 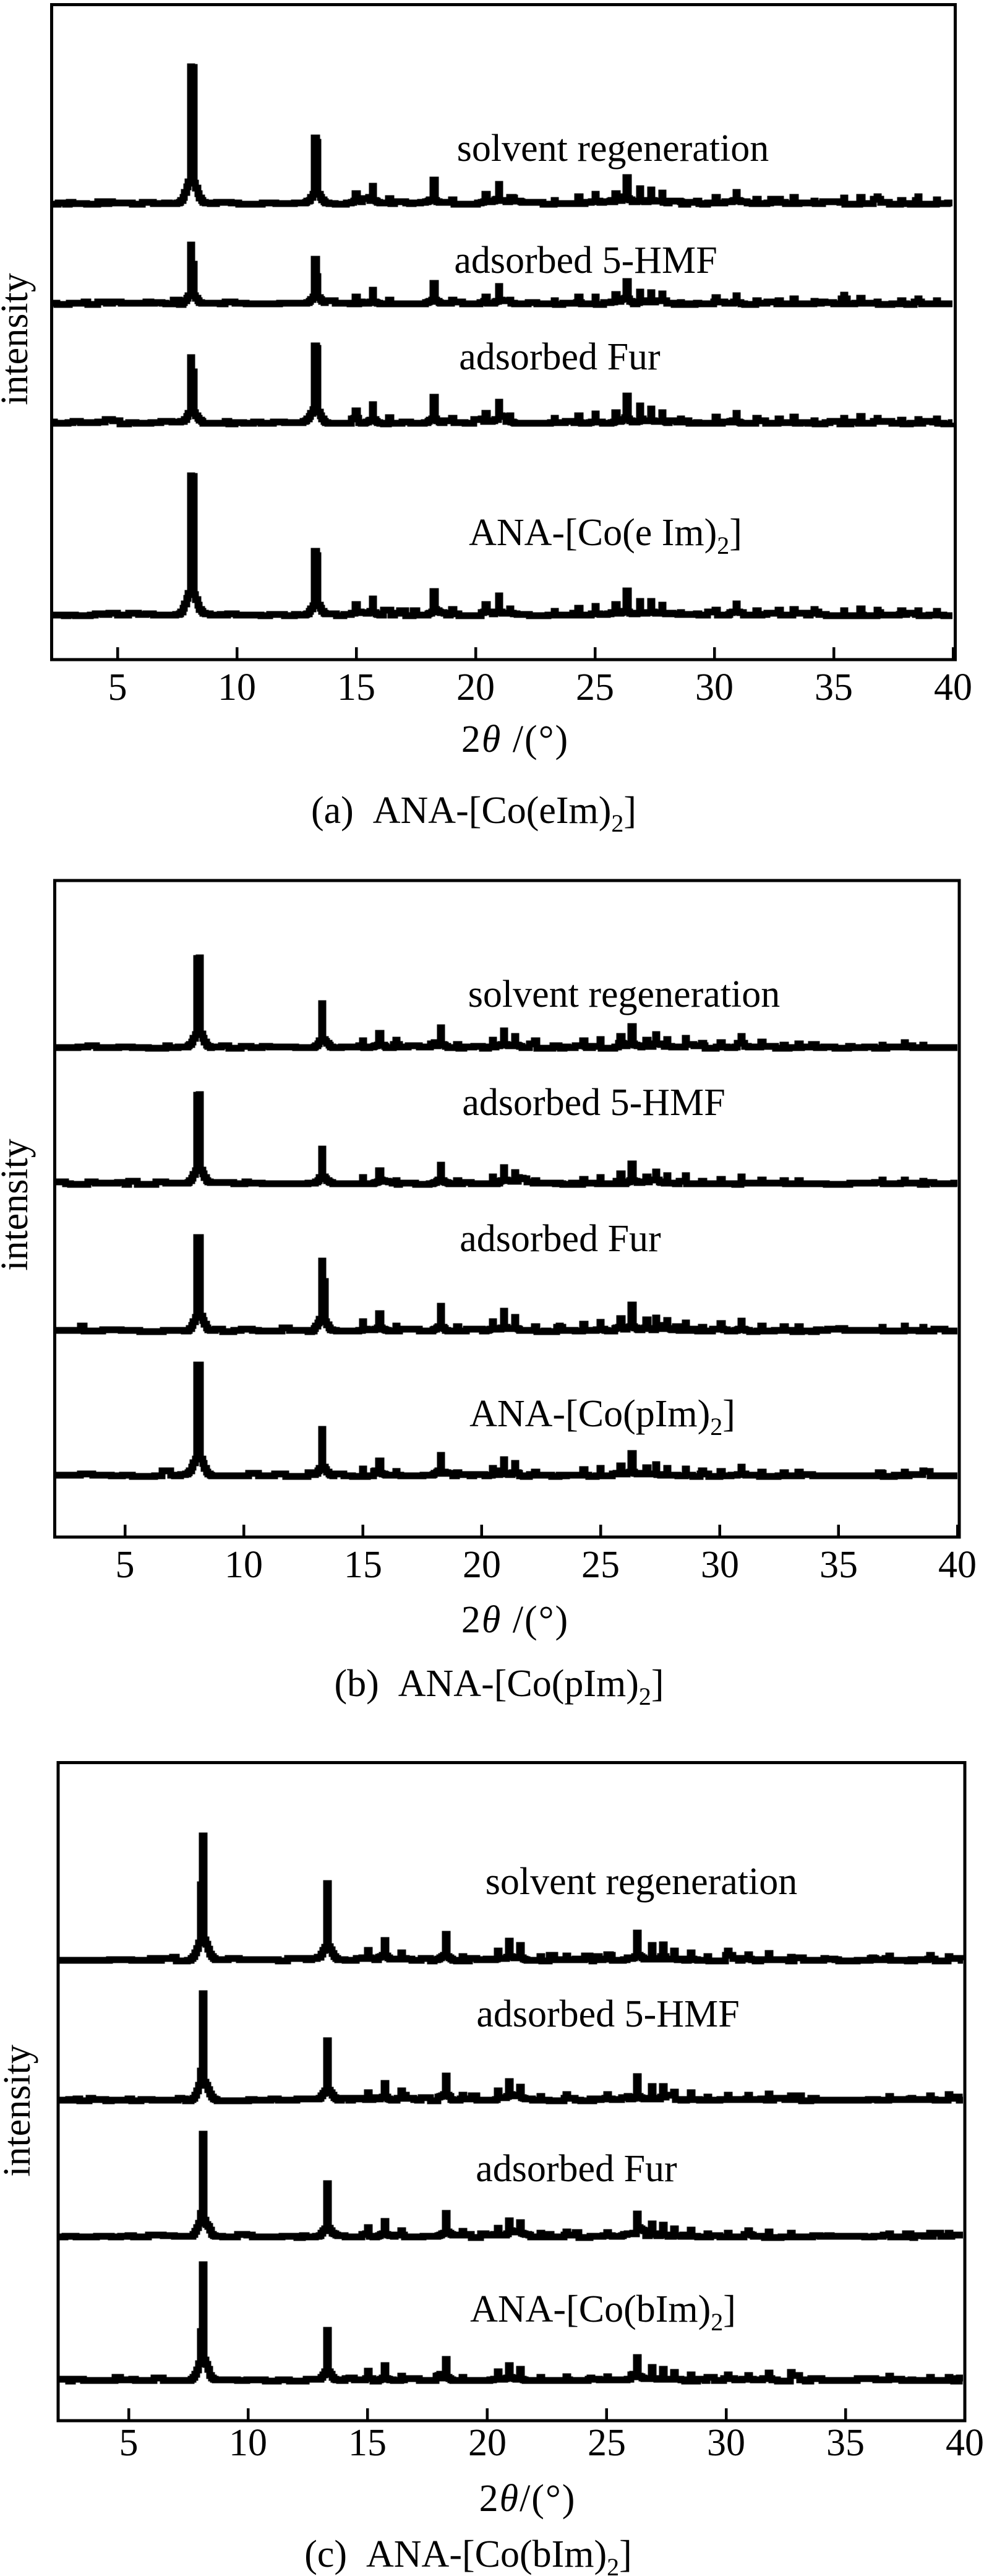 What do you see at coordinates (602, 1417) in the screenshot?
I see `svg-text: ANA-[Co(pIm)2]` at bounding box center [602, 1417].